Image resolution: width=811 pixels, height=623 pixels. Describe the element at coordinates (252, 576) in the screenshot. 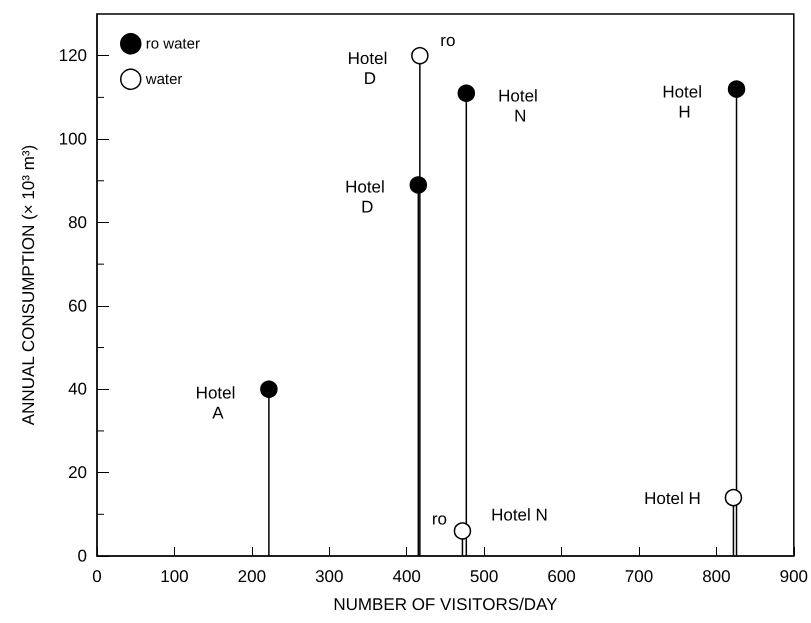

I see `x-tick-label: 200` at that location.